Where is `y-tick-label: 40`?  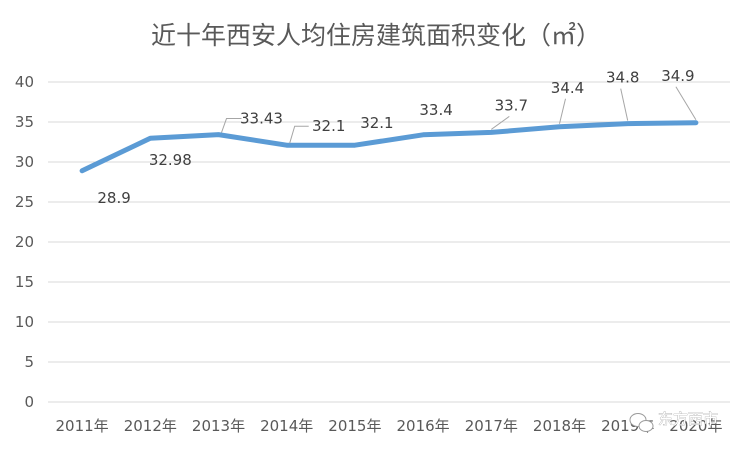
y-tick-label: 40 is located at coordinates (24, 82).